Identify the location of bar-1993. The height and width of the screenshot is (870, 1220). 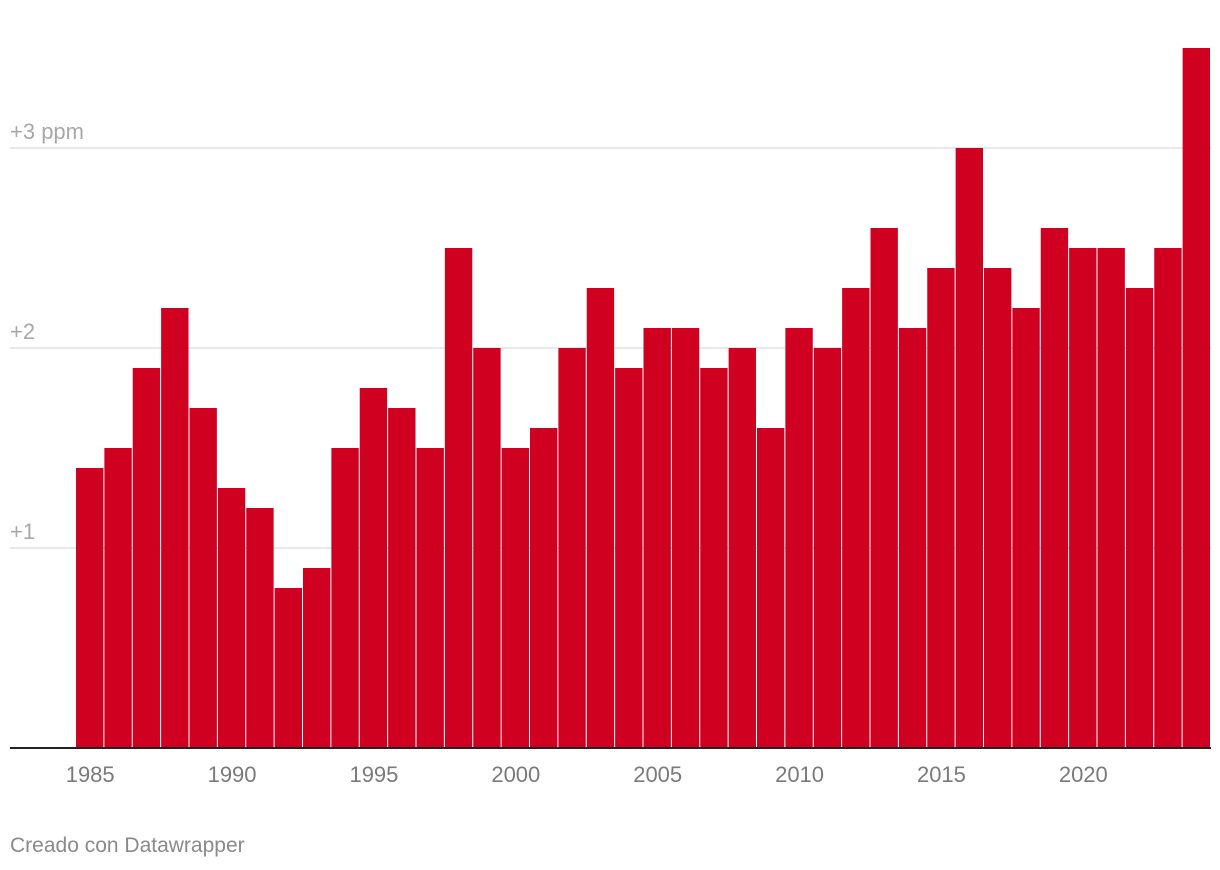
(317, 658).